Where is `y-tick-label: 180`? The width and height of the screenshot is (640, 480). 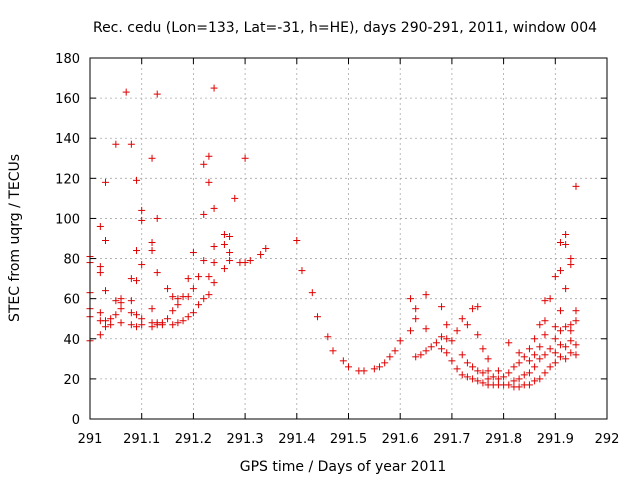 y-tick-label: 180 is located at coordinates (67, 59).